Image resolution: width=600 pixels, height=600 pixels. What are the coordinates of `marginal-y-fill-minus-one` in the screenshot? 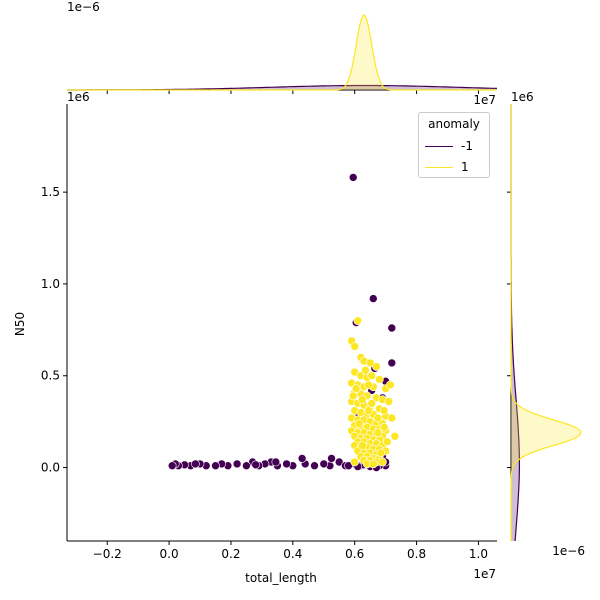 It's located at (515, 322).